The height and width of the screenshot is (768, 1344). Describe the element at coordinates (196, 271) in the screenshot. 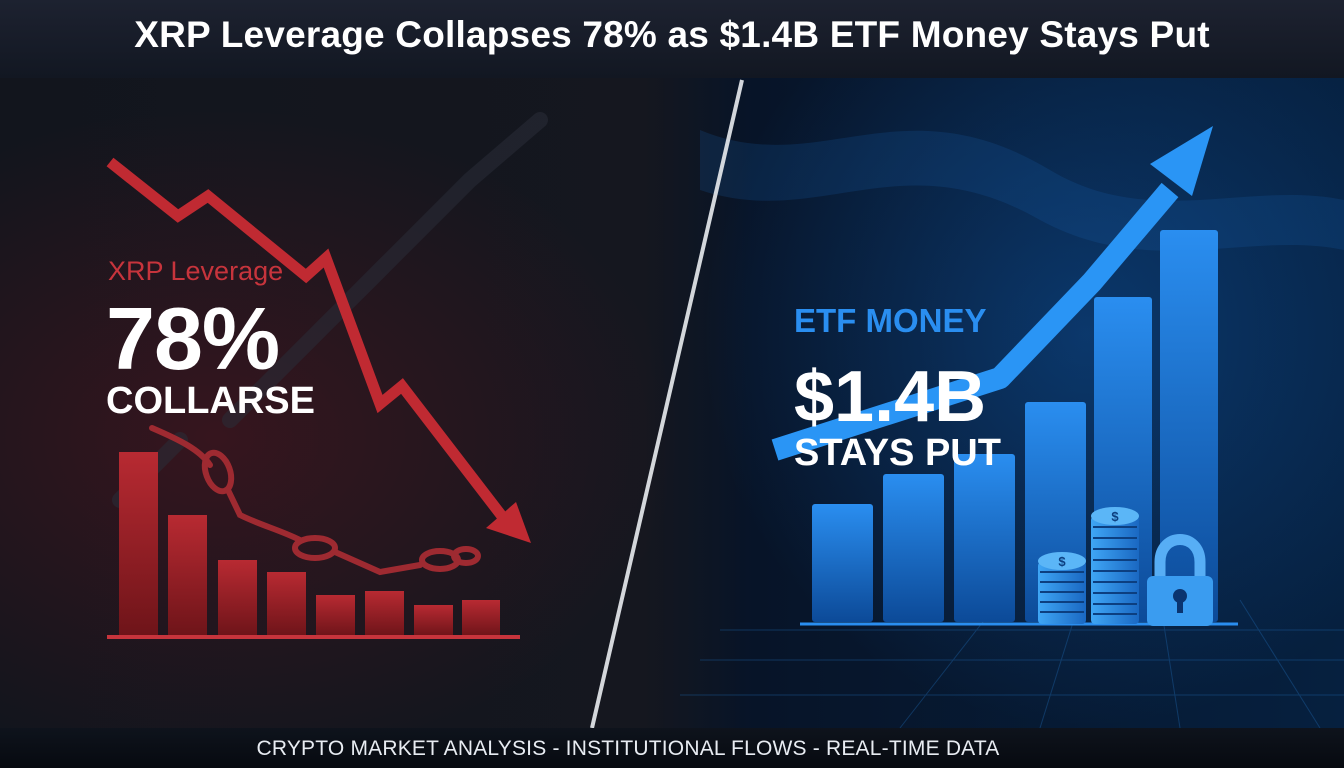

I see `left-panel-label: XRP Leverage` at that location.